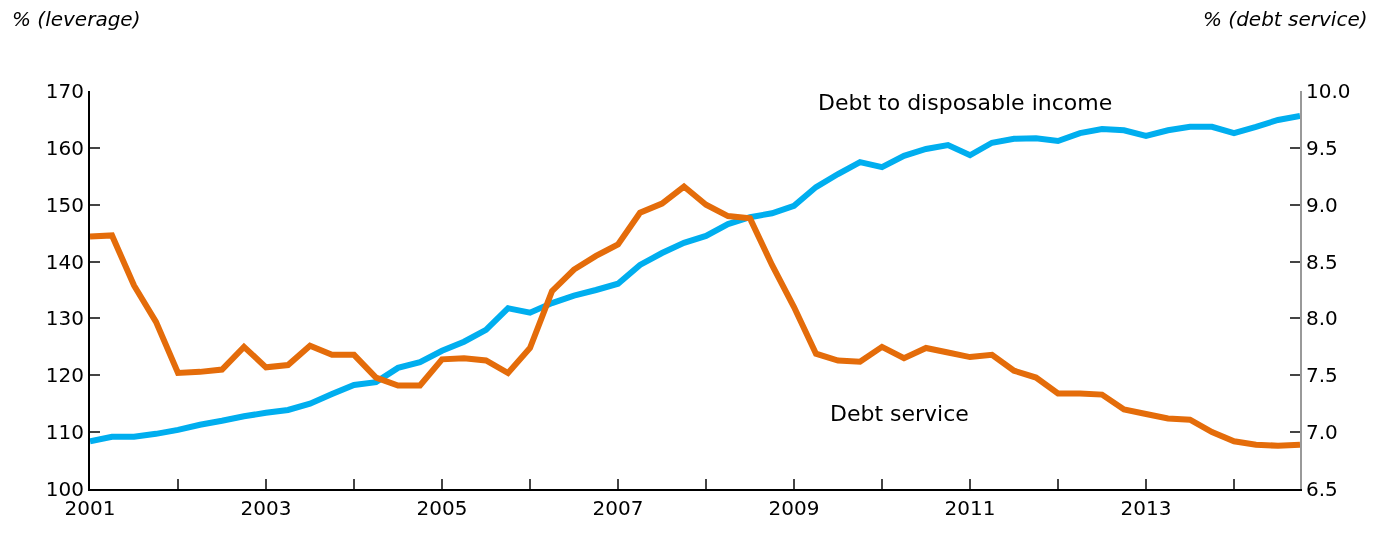 The height and width of the screenshot is (535, 1379). What do you see at coordinates (794, 508) in the screenshot?
I see `x-tick-label: 2009` at bounding box center [794, 508].